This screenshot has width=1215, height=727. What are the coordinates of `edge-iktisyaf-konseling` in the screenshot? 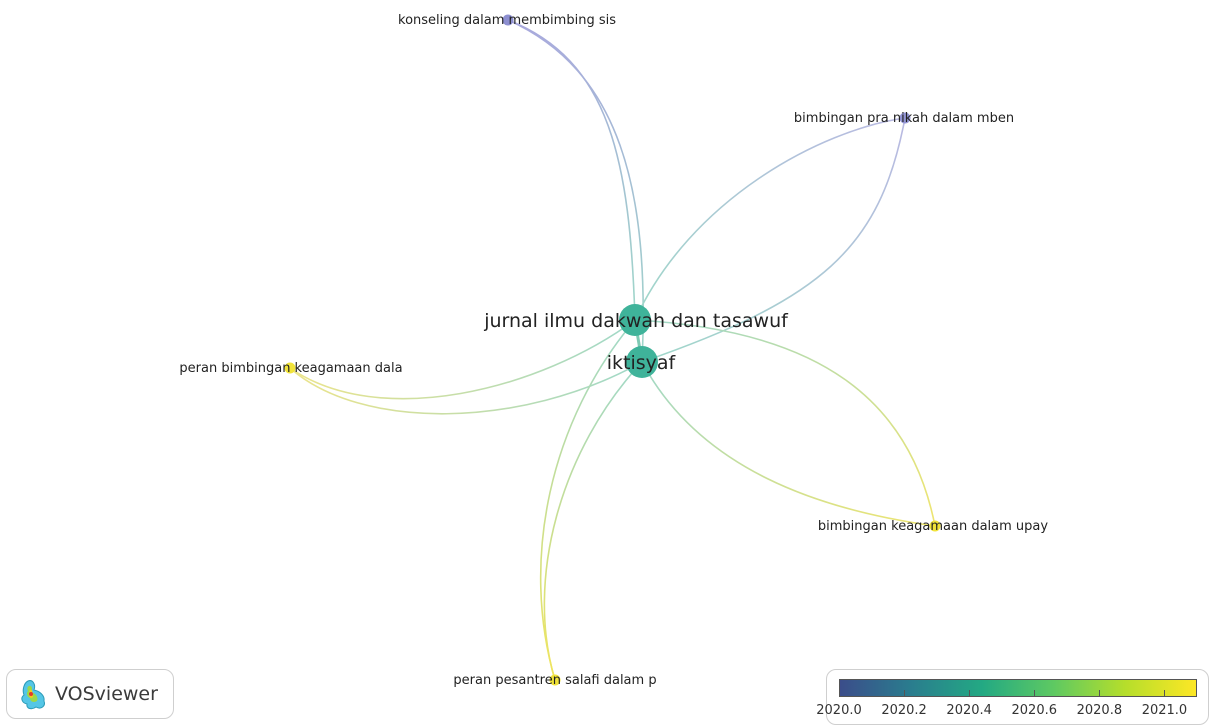 It's located at (576, 191).